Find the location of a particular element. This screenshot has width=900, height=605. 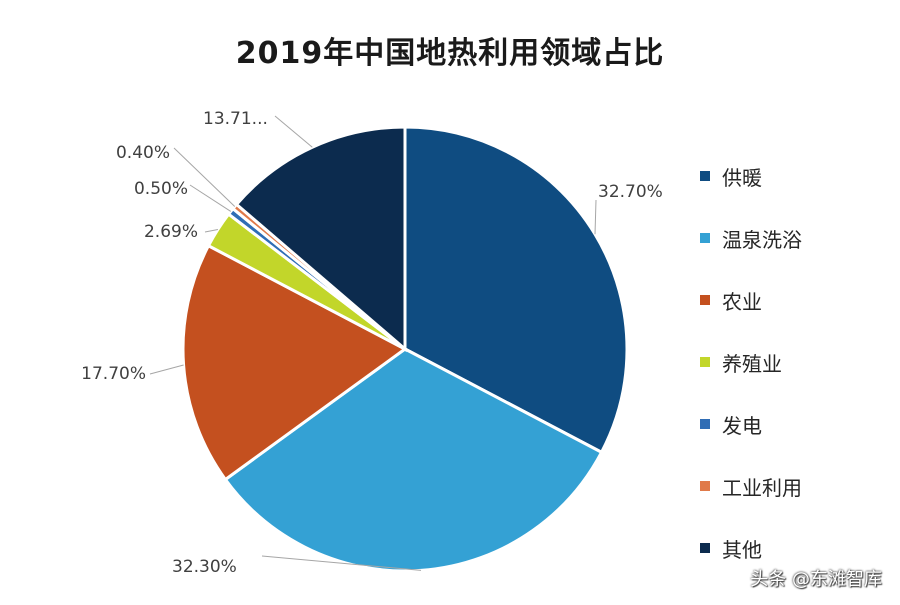

legend: 供暖温泉洗浴农业养殖业发电工业利用其他 is located at coordinates (751, 362).